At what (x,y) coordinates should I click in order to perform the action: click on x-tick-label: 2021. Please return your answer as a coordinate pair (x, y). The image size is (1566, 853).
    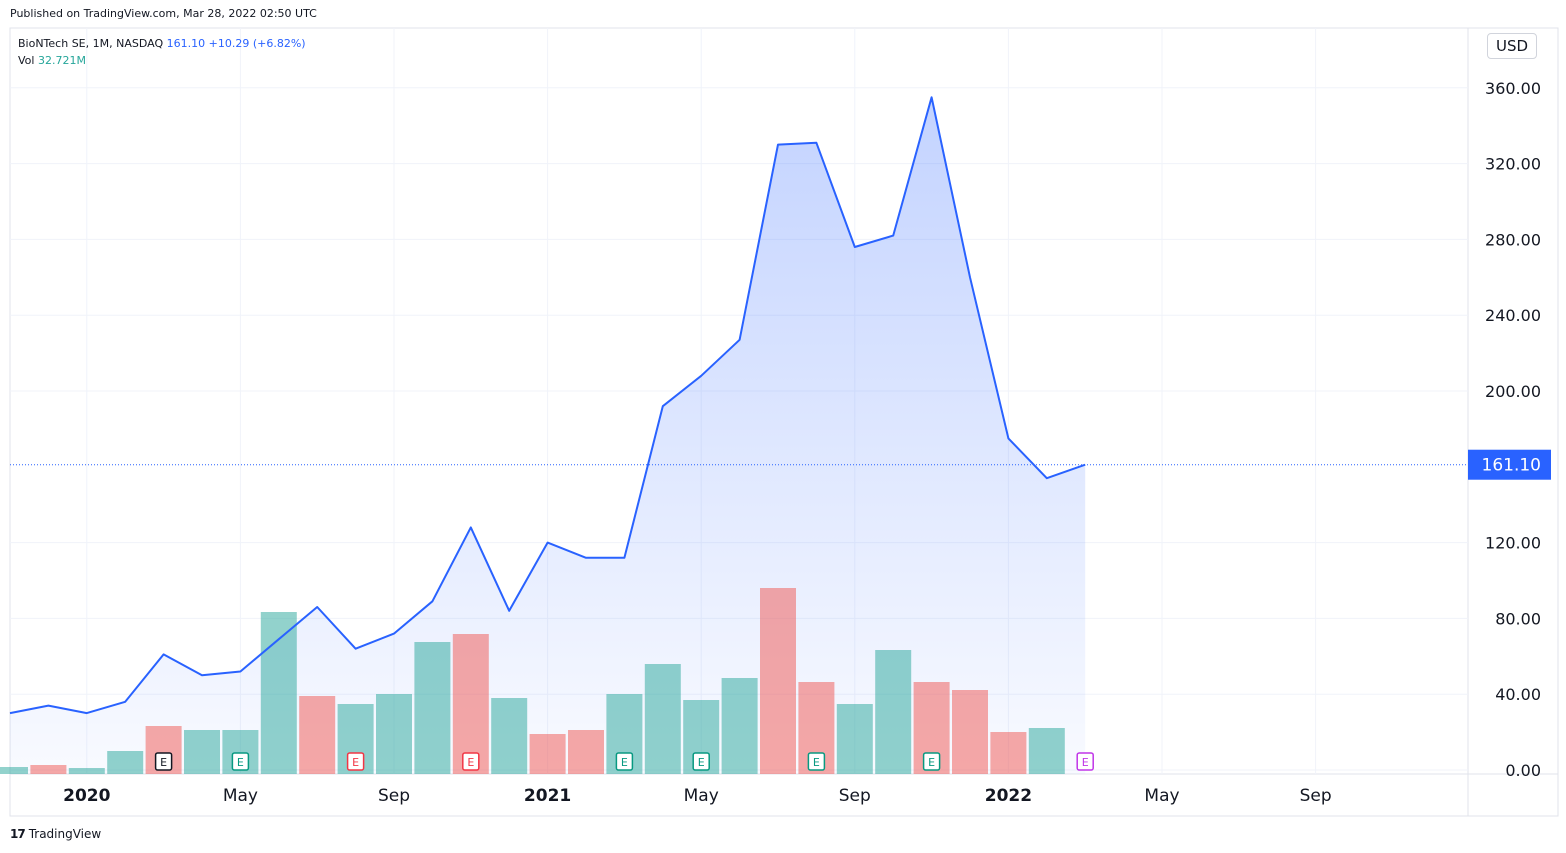
    Looking at the image, I should click on (547, 796).